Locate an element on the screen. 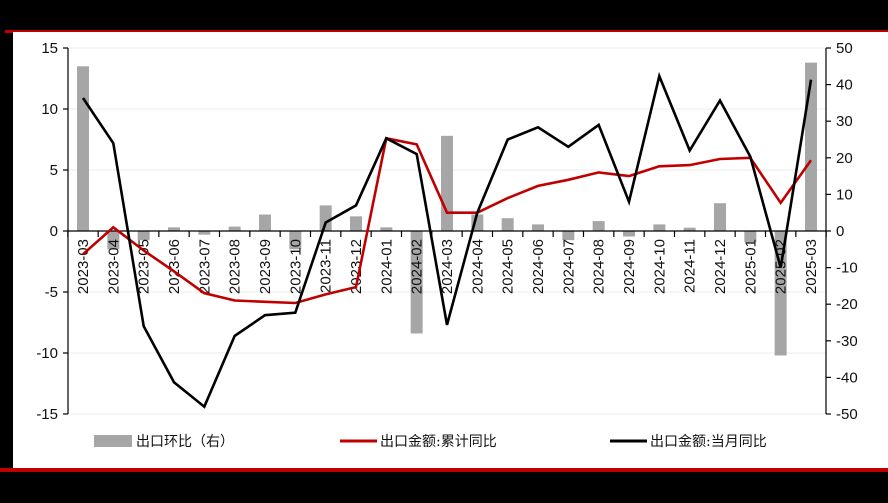 Image resolution: width=888 pixels, height=503 pixels. right-tick-label: 0 is located at coordinates (840, 231).